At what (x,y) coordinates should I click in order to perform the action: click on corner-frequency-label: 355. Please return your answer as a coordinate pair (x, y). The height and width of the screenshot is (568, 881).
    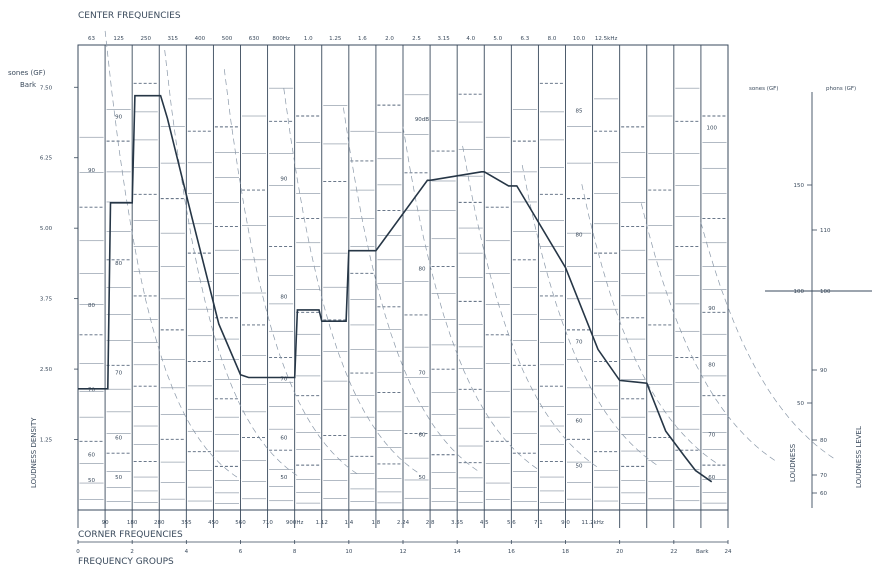
    Looking at the image, I should click on (186, 523).